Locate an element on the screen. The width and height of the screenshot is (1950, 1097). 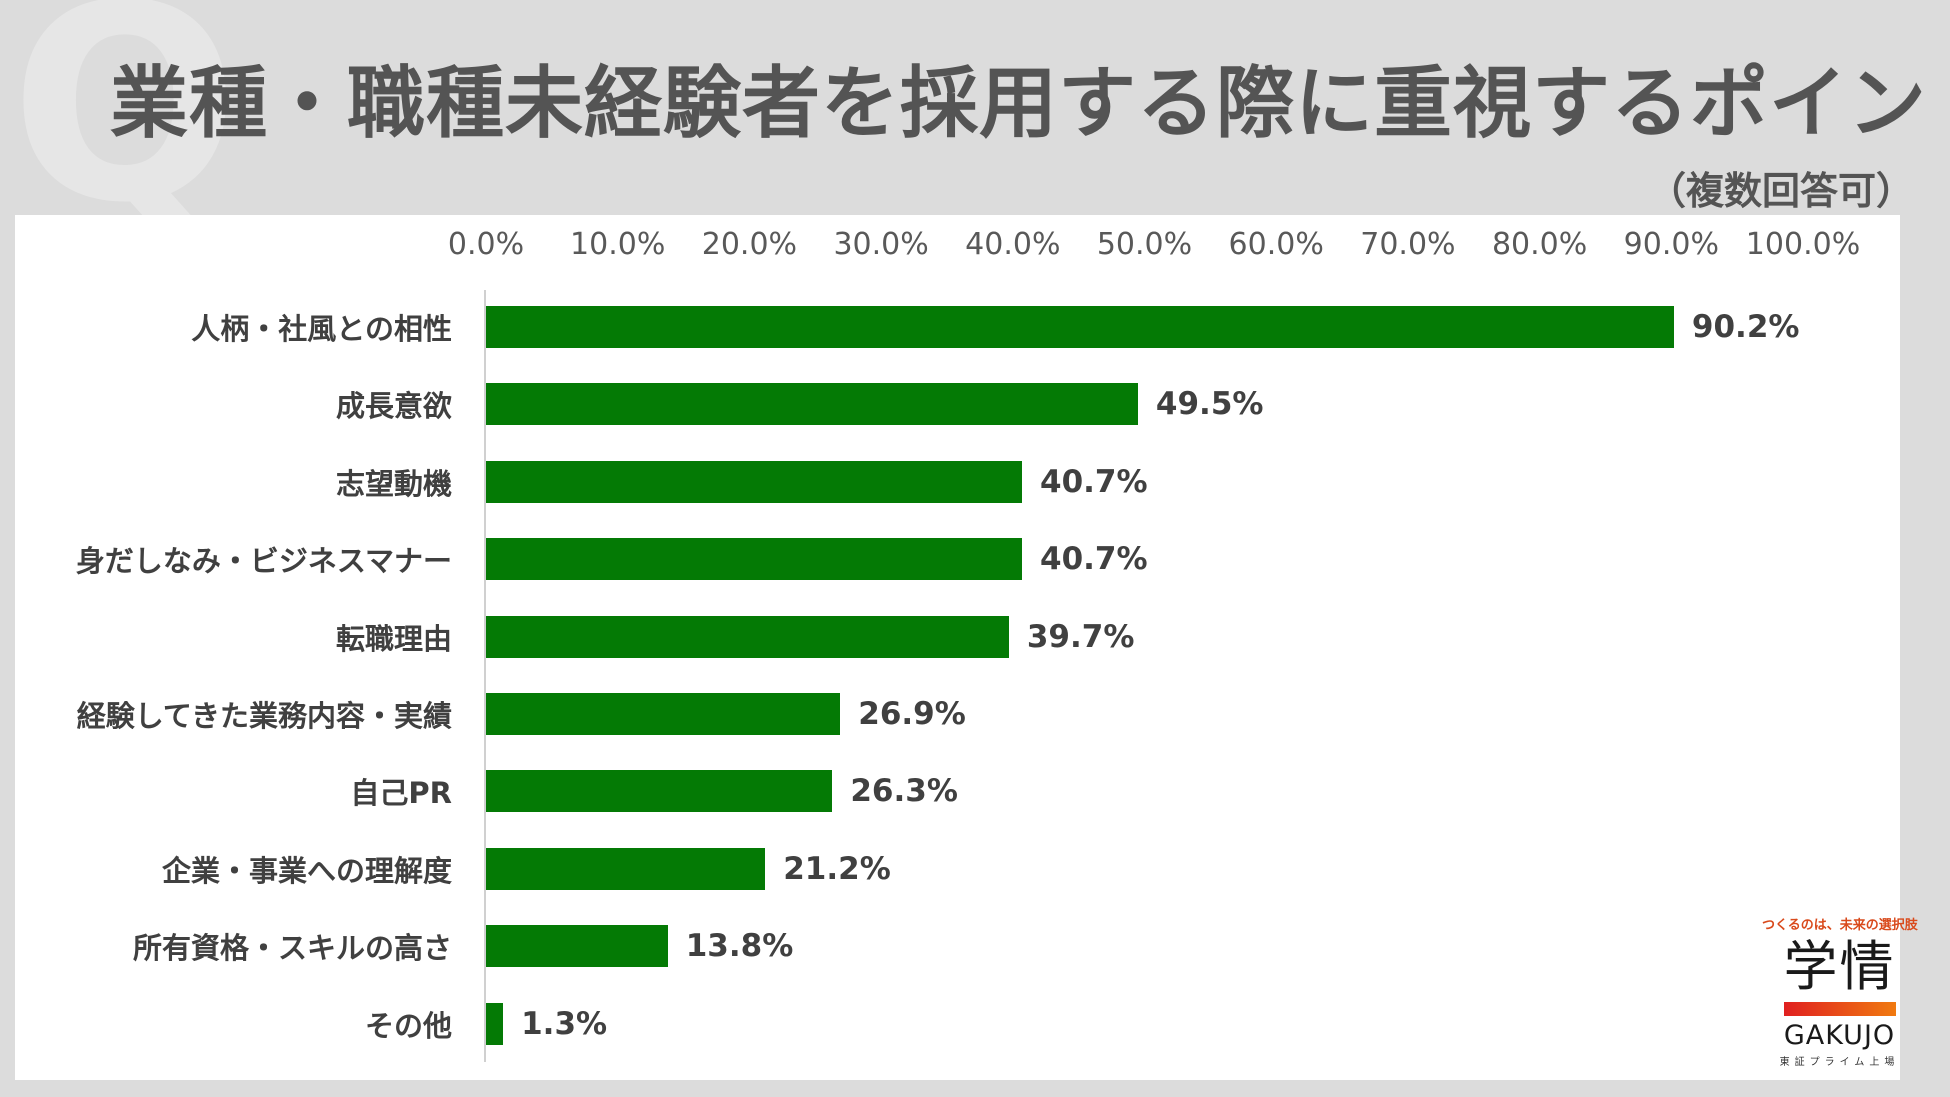
logo-kanji: 学情 is located at coordinates (1839, 966).